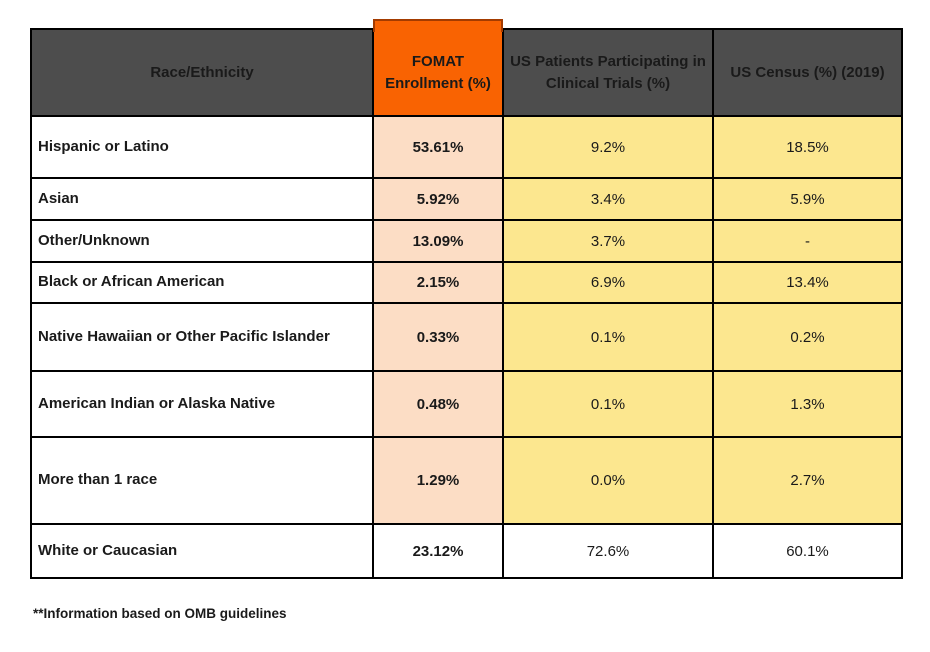 This screenshot has height=652, width=930. What do you see at coordinates (438, 337) in the screenshot?
I see `fomat-cell: 0.33%` at bounding box center [438, 337].